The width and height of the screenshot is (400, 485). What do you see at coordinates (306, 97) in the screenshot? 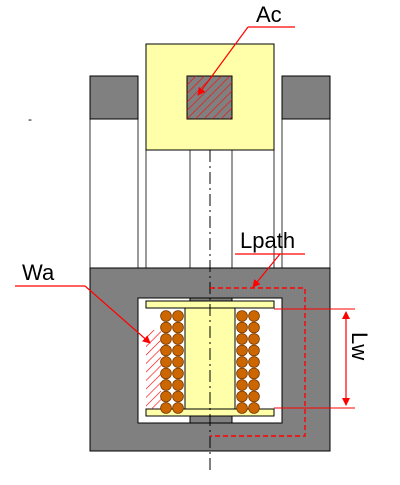
I see `core-right-leg-top` at bounding box center [306, 97].